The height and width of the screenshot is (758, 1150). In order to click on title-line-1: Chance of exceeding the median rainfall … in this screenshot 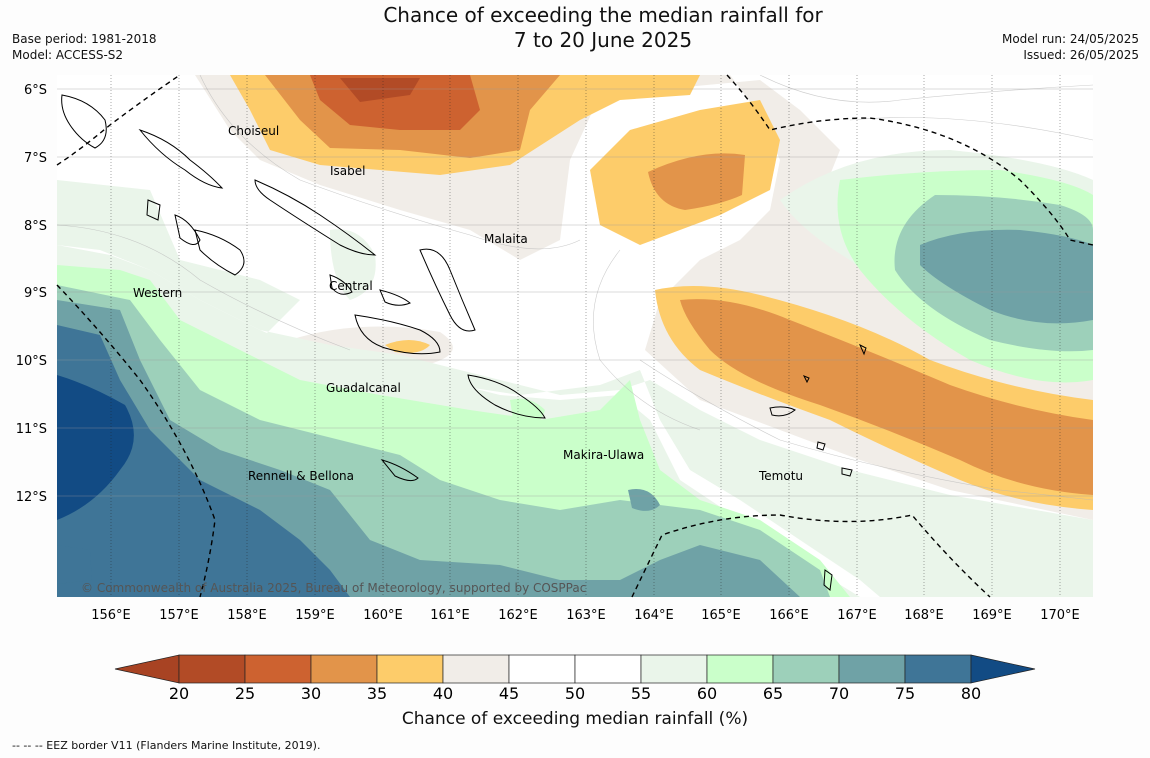, I will do `click(603, 15)`.